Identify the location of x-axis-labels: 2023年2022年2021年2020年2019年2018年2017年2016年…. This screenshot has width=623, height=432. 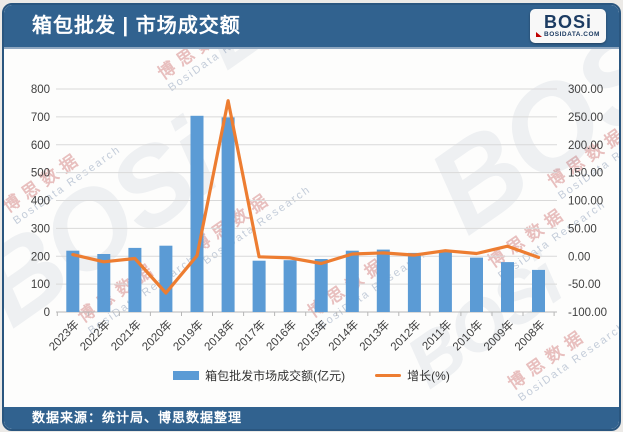
(297, 335).